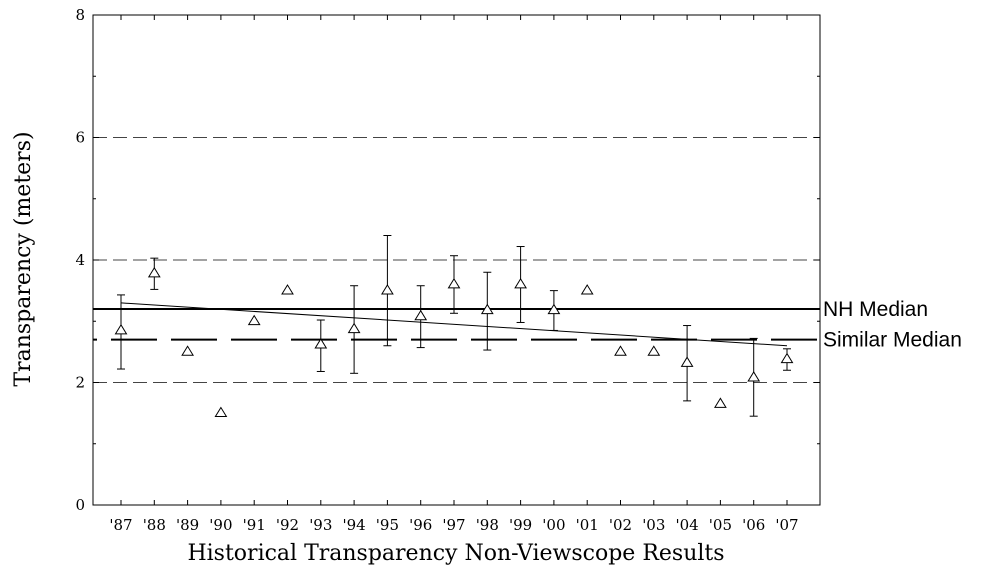 The image size is (1003, 576). What do you see at coordinates (387, 525) in the screenshot?
I see `x-tick-label: '95` at bounding box center [387, 525].